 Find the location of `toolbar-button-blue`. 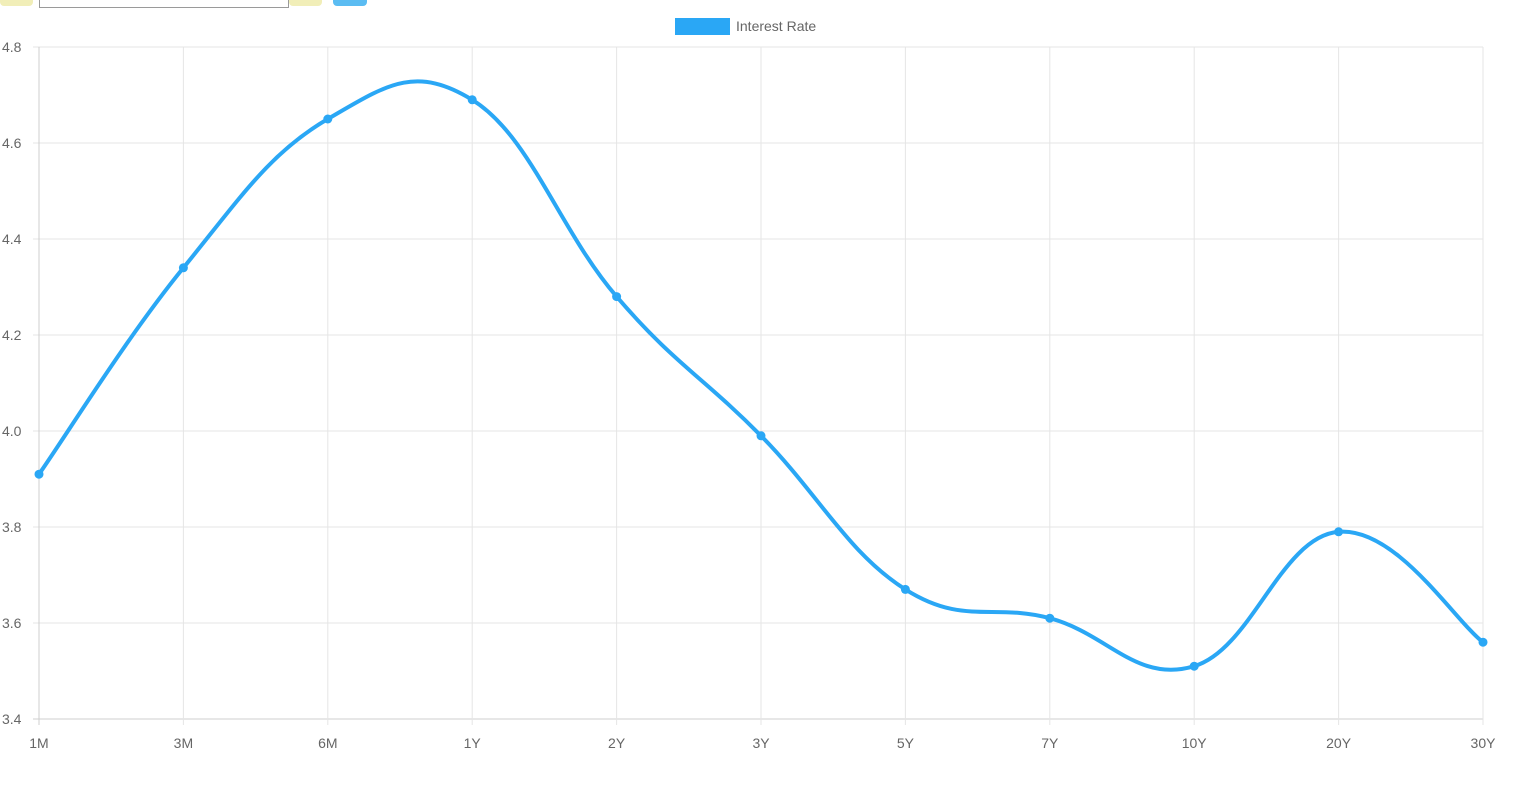

toolbar-button-blue is located at coordinates (350, 3).